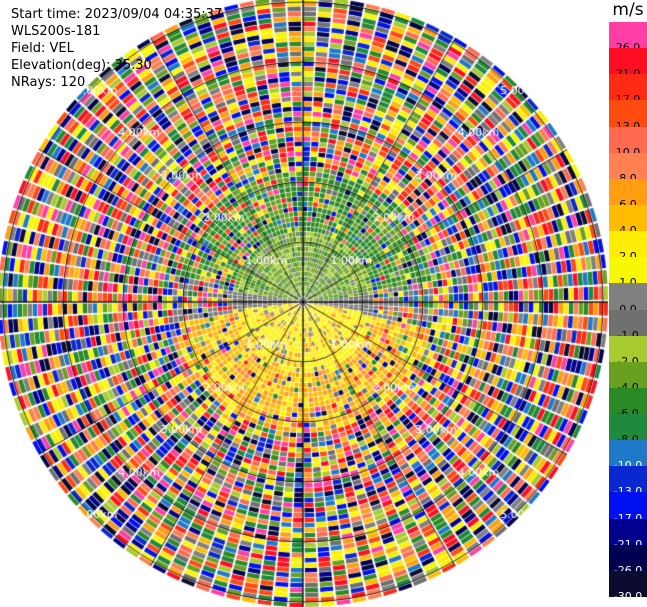 The width and height of the screenshot is (647, 607). What do you see at coordinates (628, 204) in the screenshot?
I see `colorbar-tick-label: 6.0` at bounding box center [628, 204].